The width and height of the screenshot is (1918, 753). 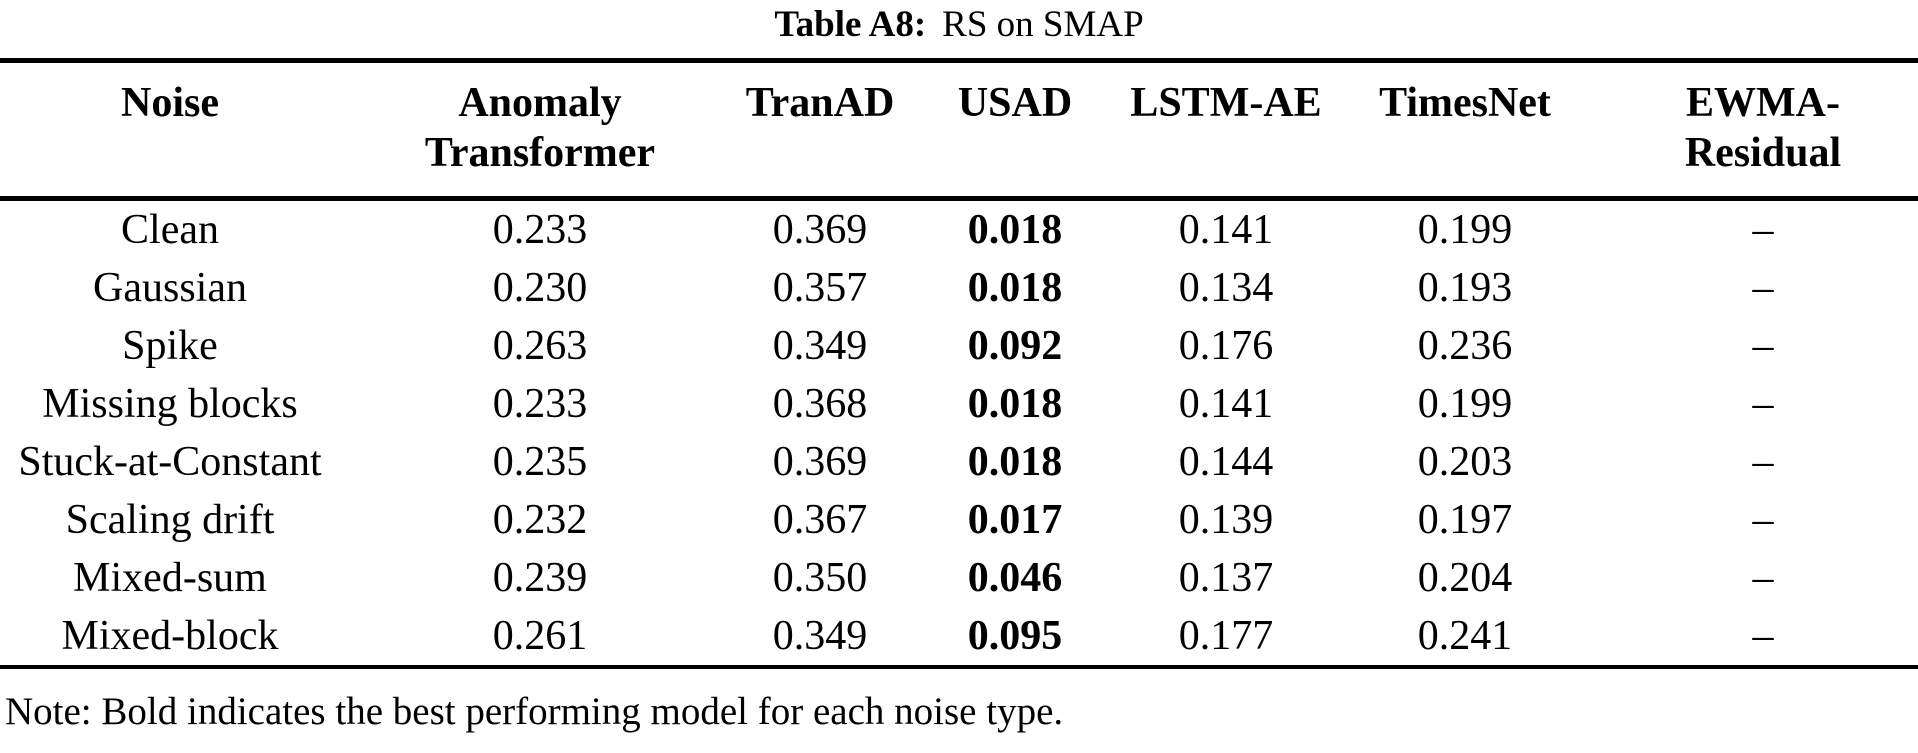 I want to click on value-cell: 0.134, so click(x=1226, y=288).